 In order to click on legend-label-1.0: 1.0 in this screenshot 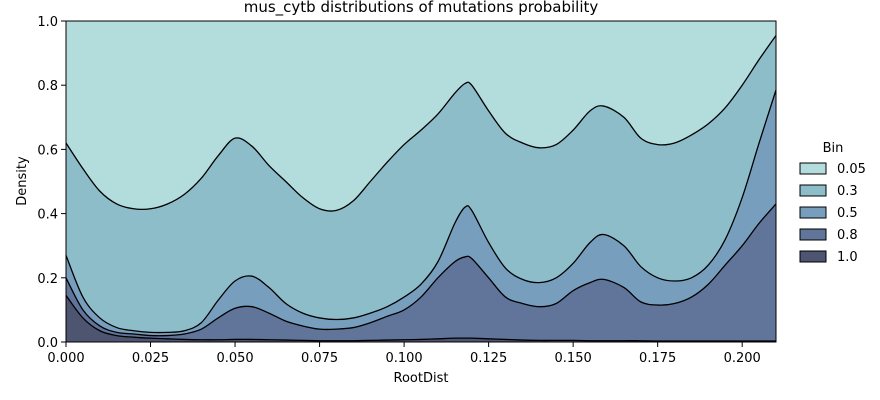, I will do `click(847, 257)`.